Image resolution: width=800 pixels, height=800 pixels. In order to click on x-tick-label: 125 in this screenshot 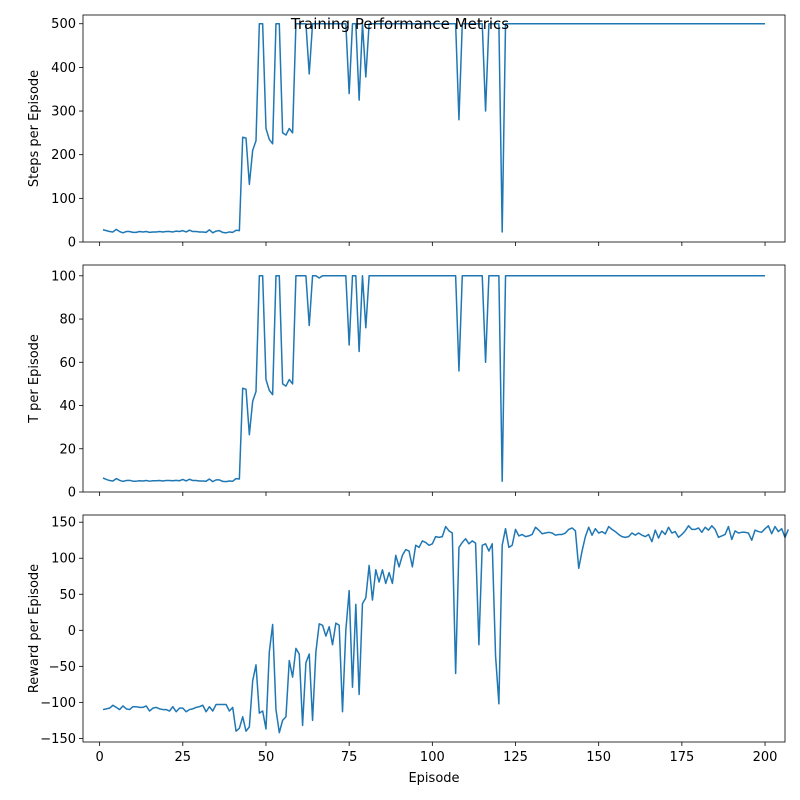, I will do `click(515, 757)`.